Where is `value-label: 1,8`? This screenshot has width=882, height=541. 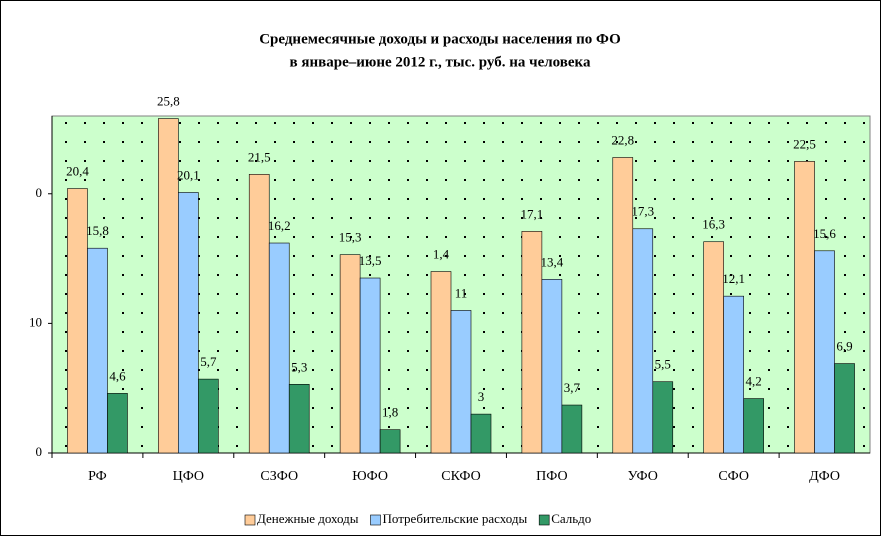
value-label: 1,8 is located at coordinates (390, 412).